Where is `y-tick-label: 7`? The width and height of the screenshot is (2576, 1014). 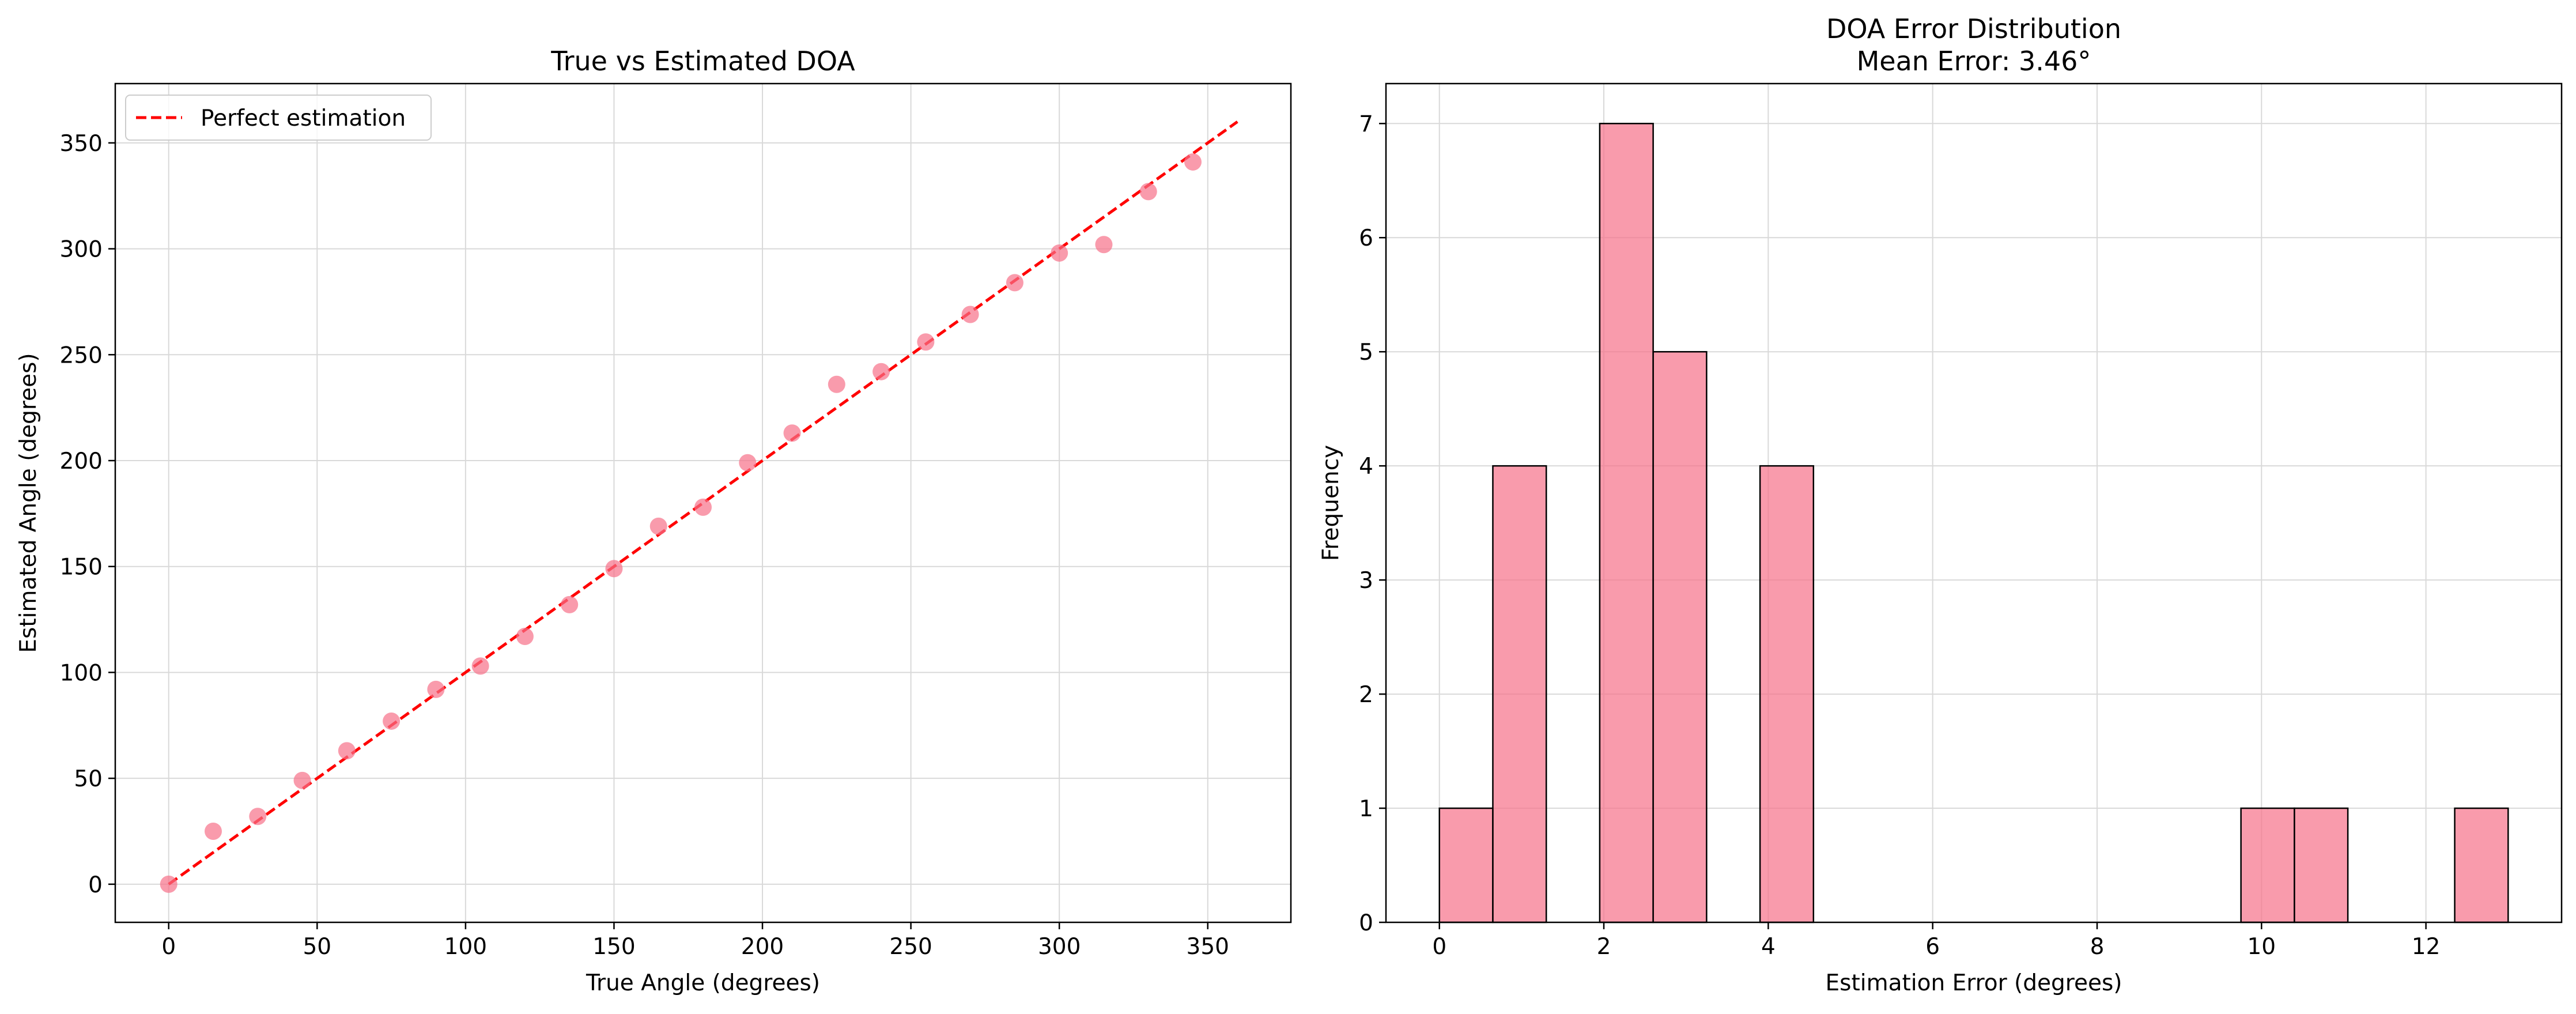
y-tick-label: 7 is located at coordinates (1366, 124).